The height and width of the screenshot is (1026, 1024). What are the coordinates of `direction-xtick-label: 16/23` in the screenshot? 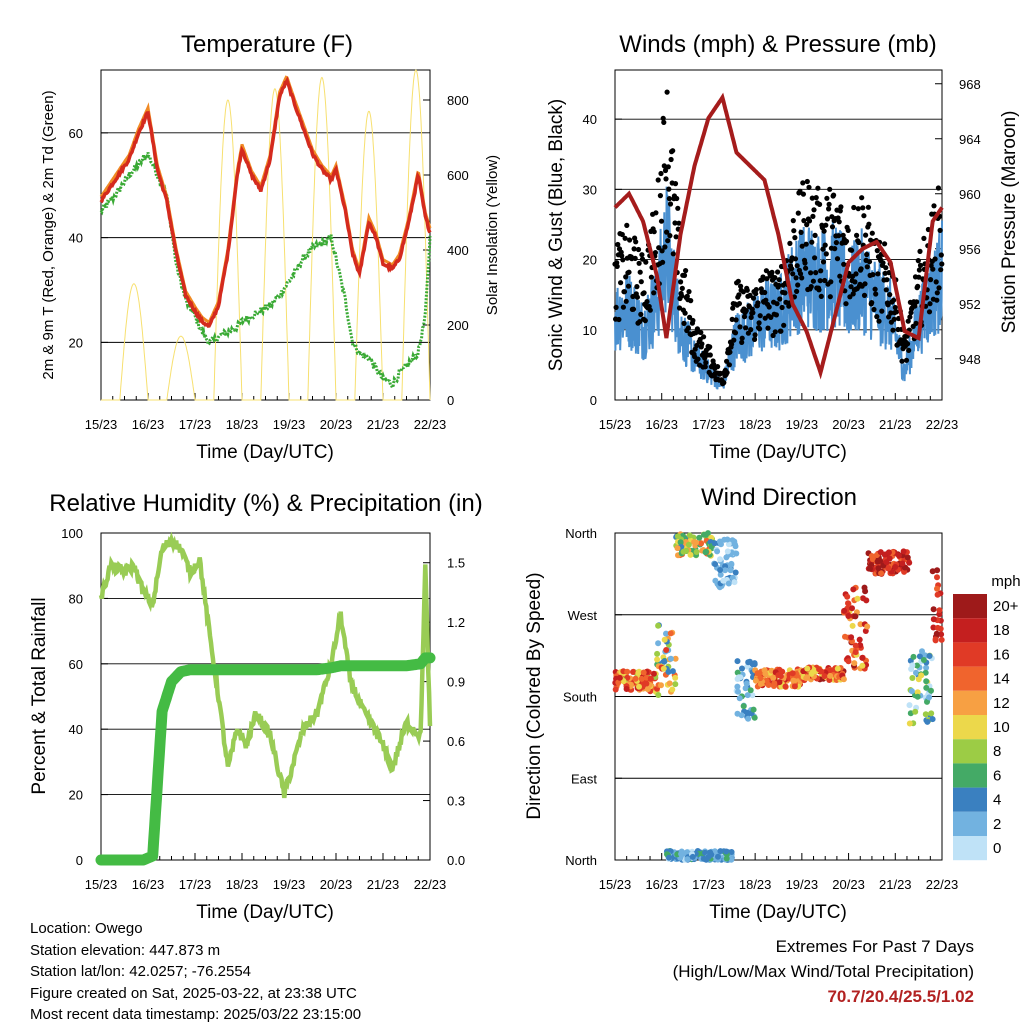 It's located at (661, 884).